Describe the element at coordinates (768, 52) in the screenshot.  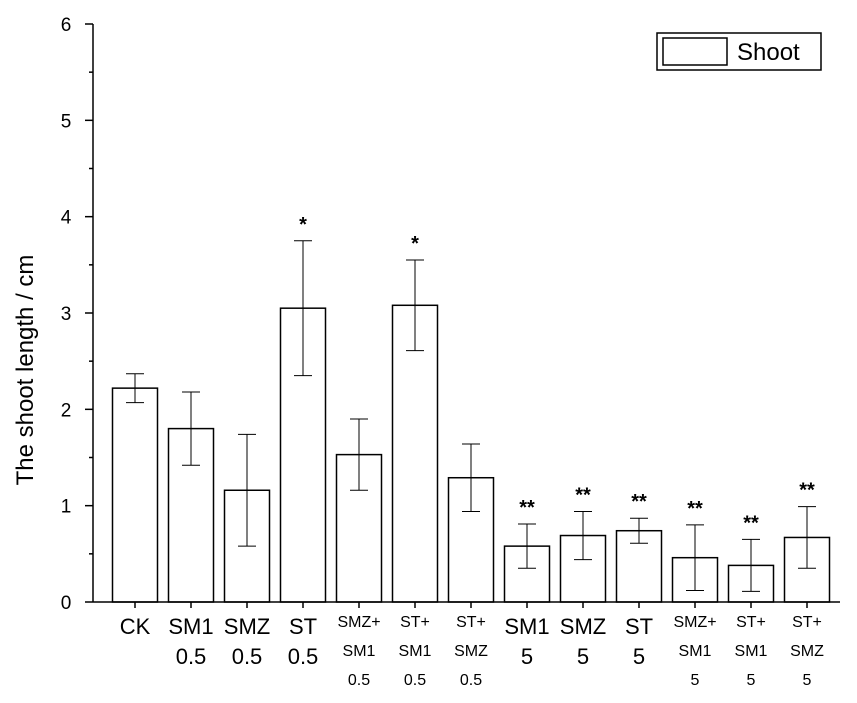
I see `legend-label: Shoot` at that location.